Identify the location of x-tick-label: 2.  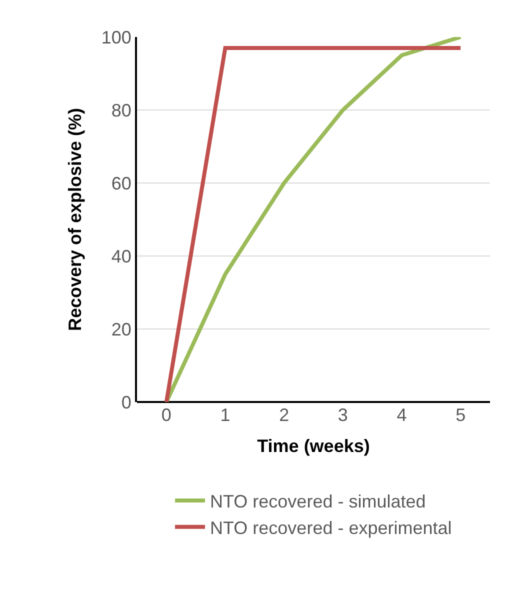
(284, 415).